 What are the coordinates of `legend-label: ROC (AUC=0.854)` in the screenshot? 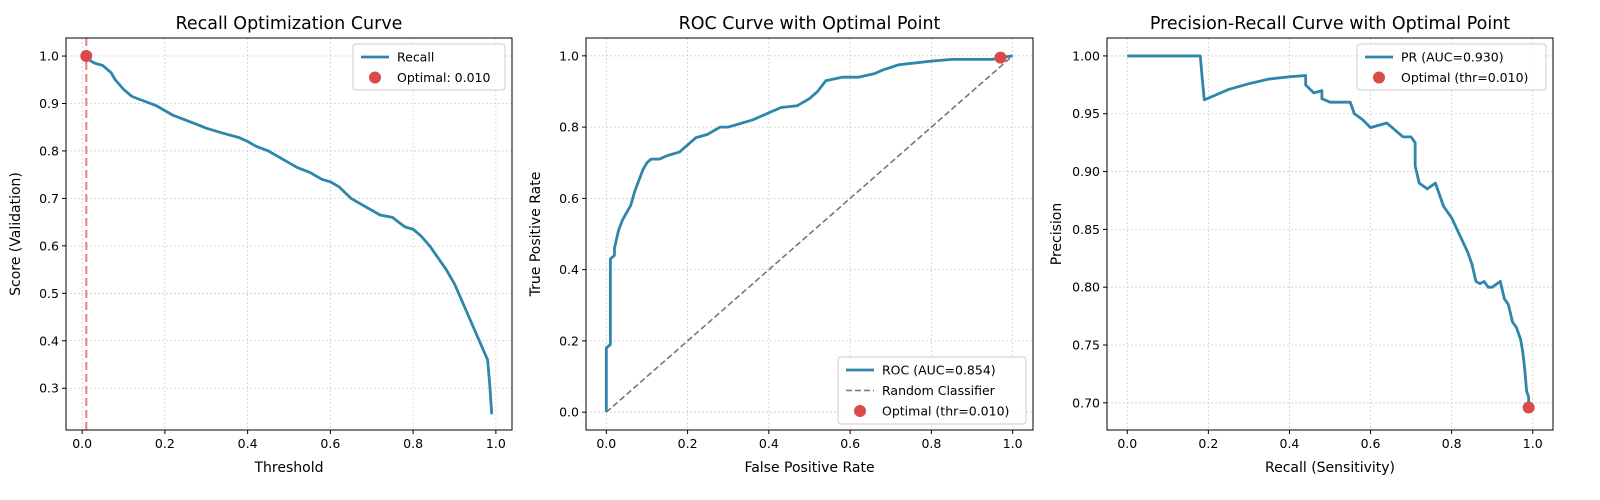 It's located at (939, 370).